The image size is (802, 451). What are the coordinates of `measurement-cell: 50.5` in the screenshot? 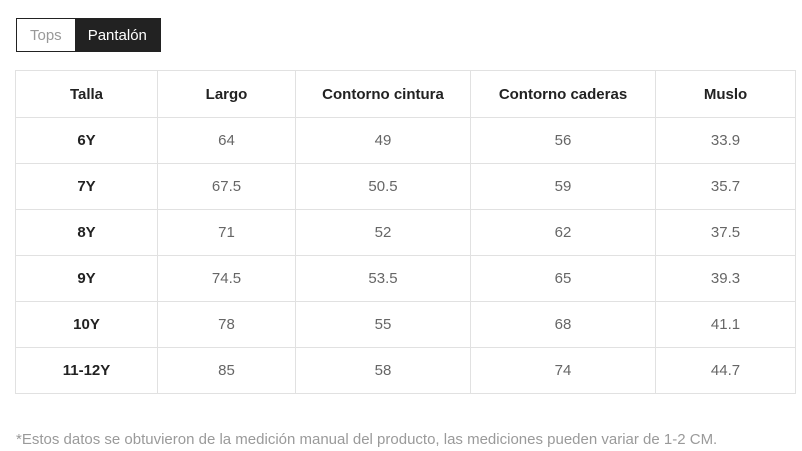 It's located at (383, 186).